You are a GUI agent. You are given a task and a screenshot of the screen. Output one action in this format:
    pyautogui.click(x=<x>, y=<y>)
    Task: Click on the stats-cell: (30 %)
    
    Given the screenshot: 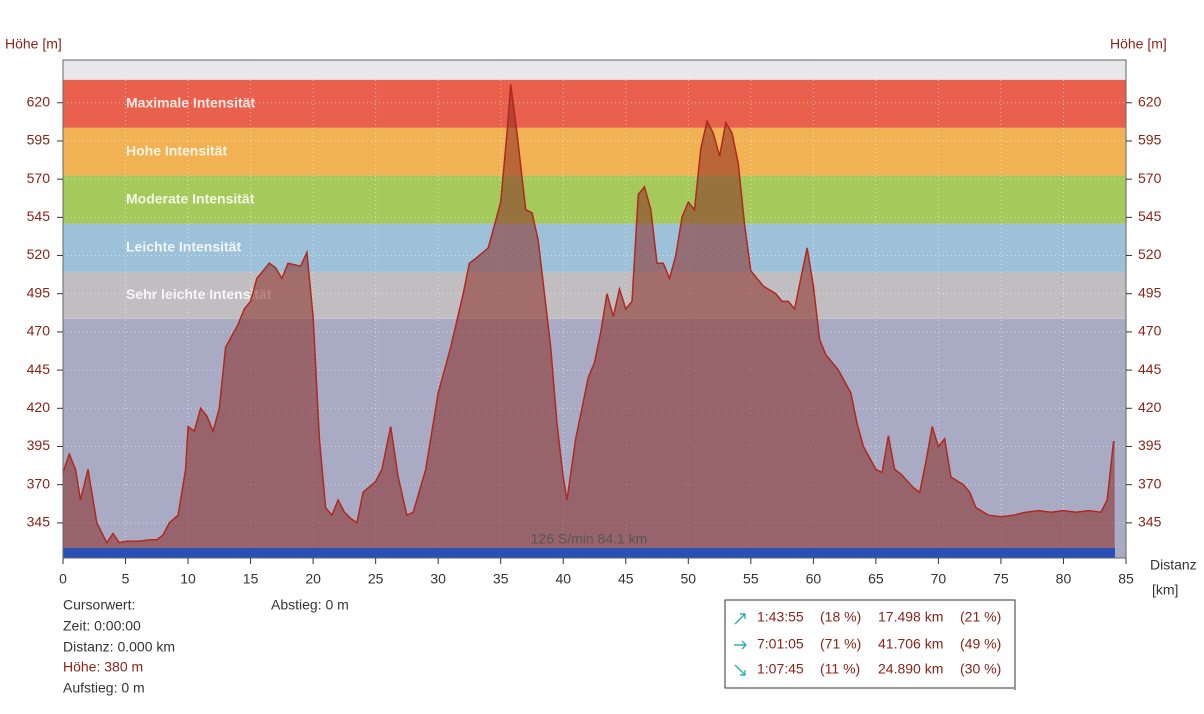 What is the action you would take?
    pyautogui.click(x=980, y=669)
    